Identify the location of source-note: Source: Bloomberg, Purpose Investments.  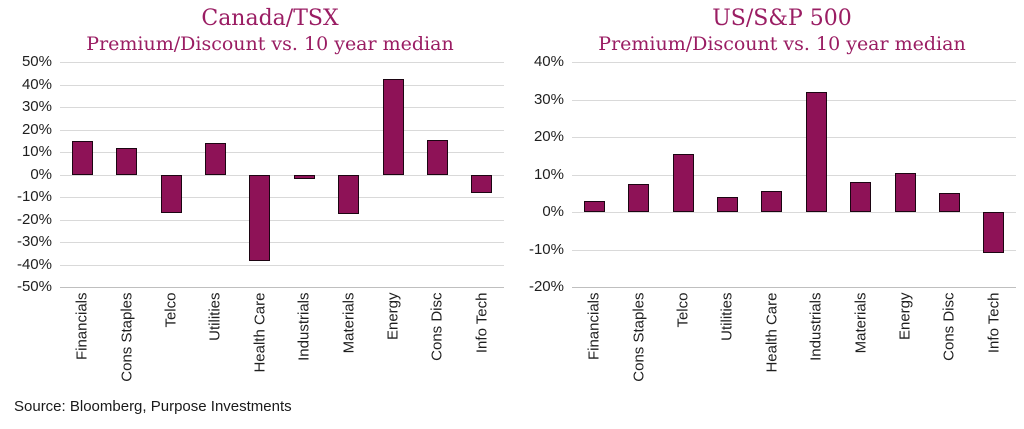
(153, 406).